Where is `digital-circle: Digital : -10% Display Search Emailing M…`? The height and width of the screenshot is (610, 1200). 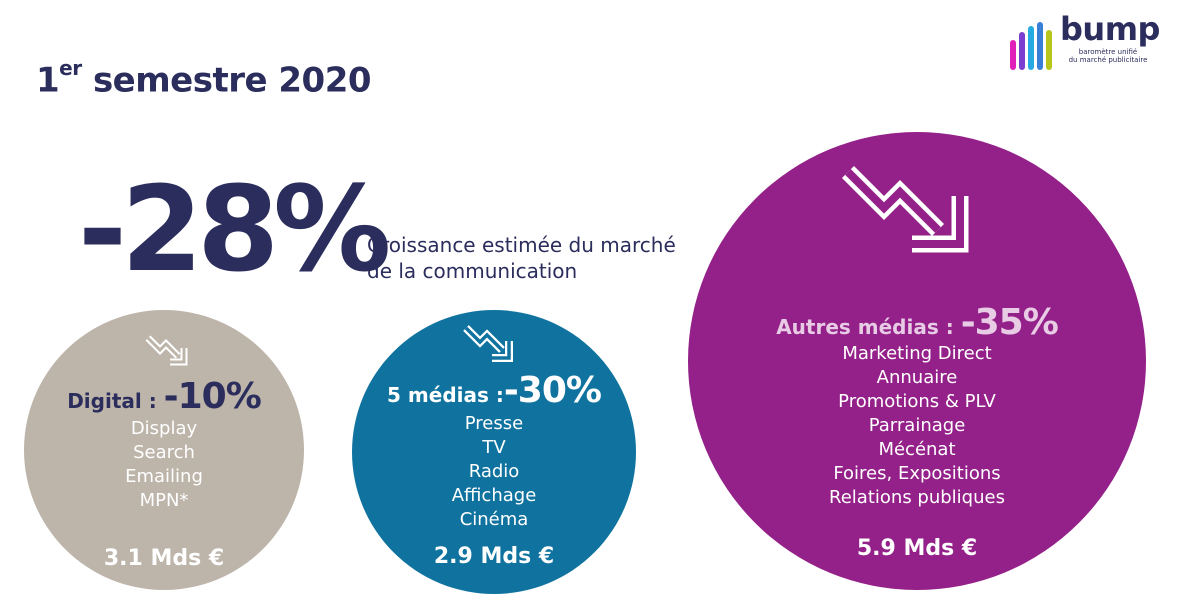 digital-circle: Digital : -10% Display Search Emailing M… is located at coordinates (164, 450).